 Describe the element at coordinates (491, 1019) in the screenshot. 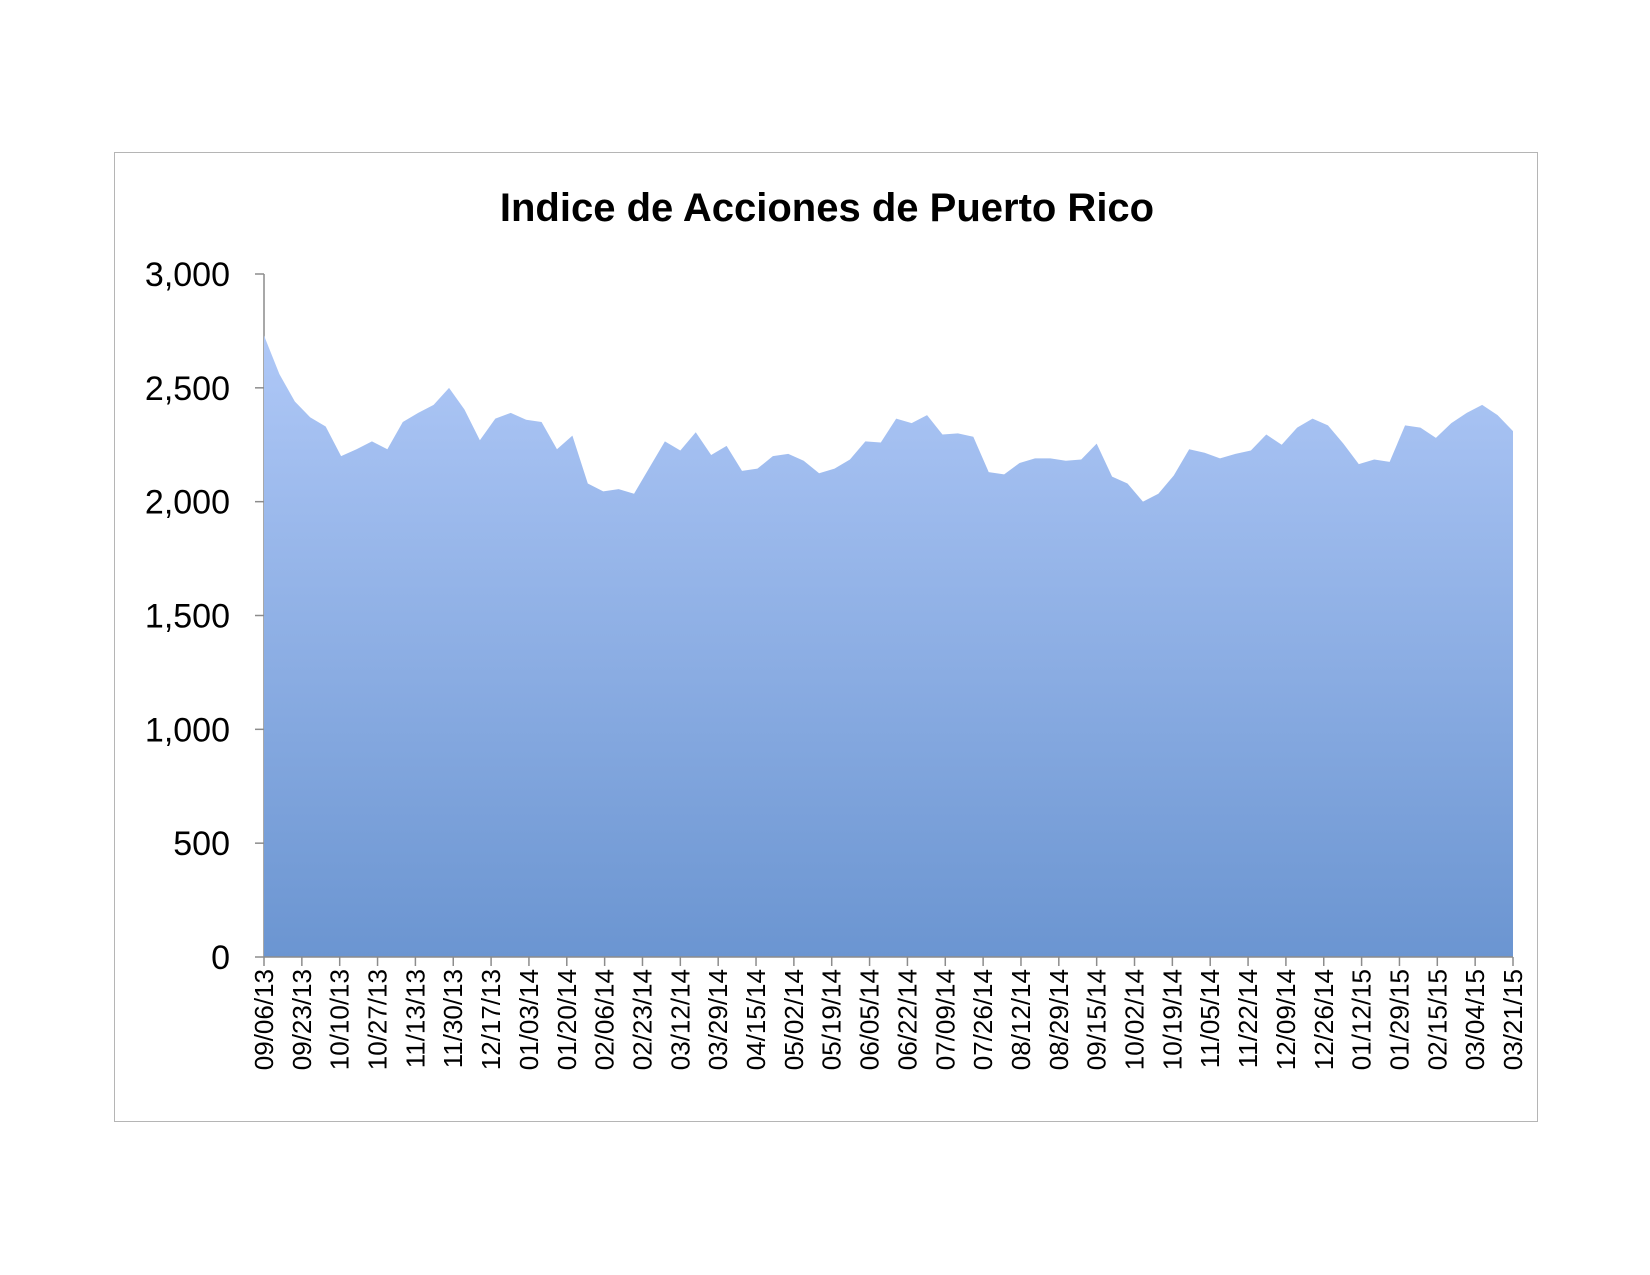

I see `x-tick-label: 12/17/13` at that location.